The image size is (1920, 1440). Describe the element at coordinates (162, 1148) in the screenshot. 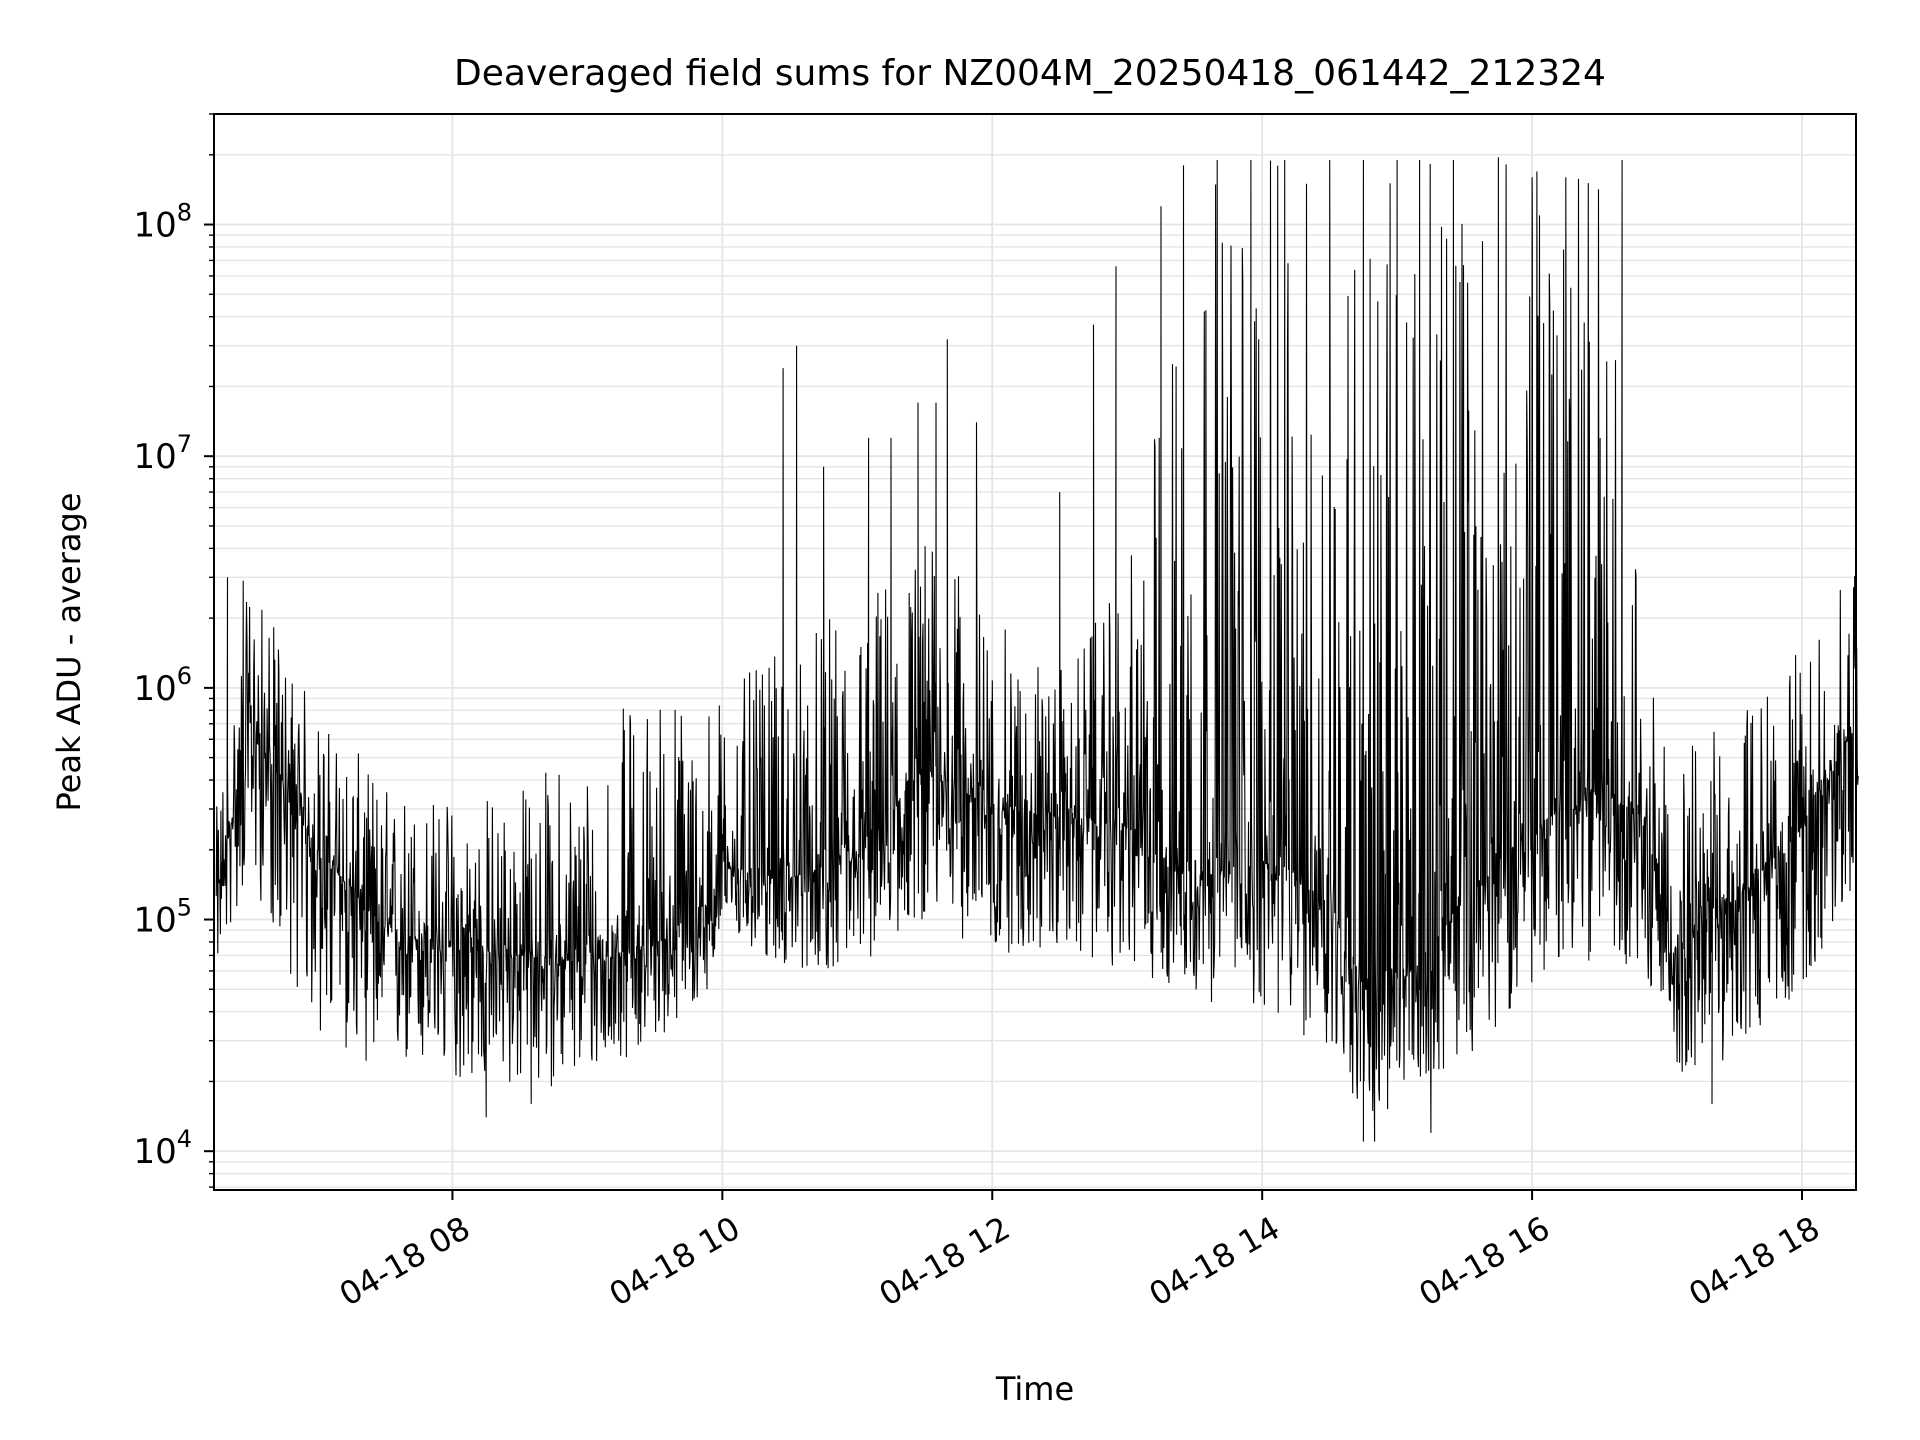

I see `y-tick-label: 10⁴` at that location.